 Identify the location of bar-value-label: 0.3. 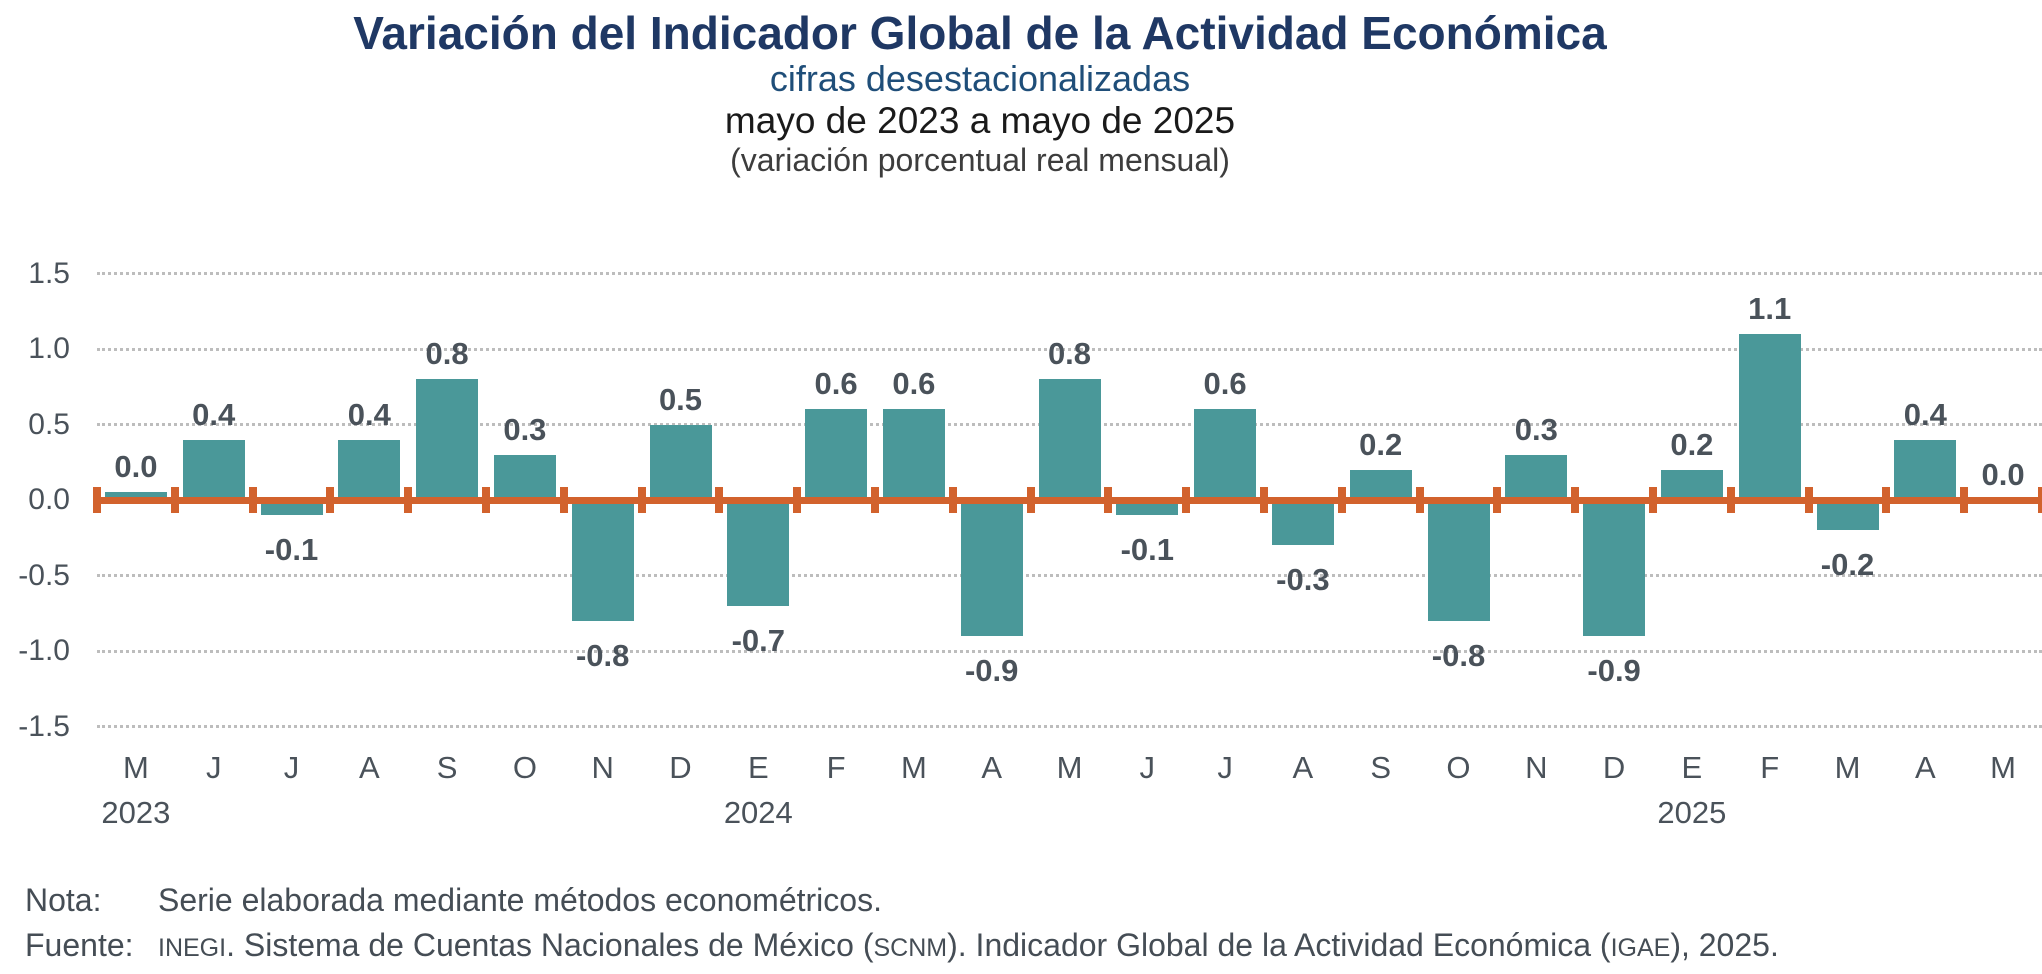
(525, 429).